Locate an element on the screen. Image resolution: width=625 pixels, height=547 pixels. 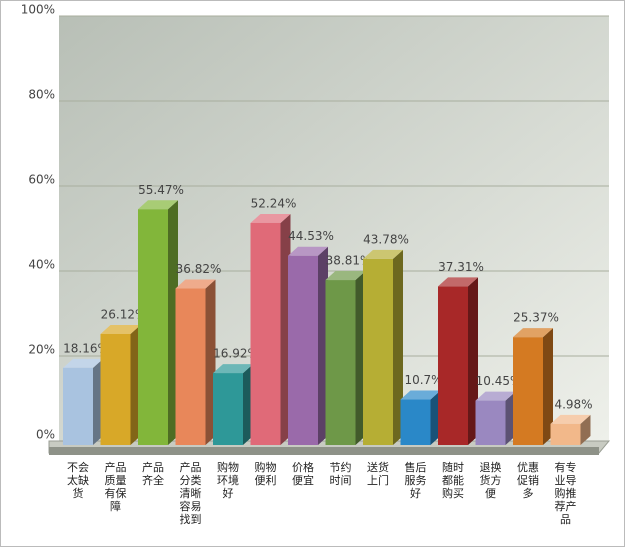
data-label: 52.24% is located at coordinates (274, 203).